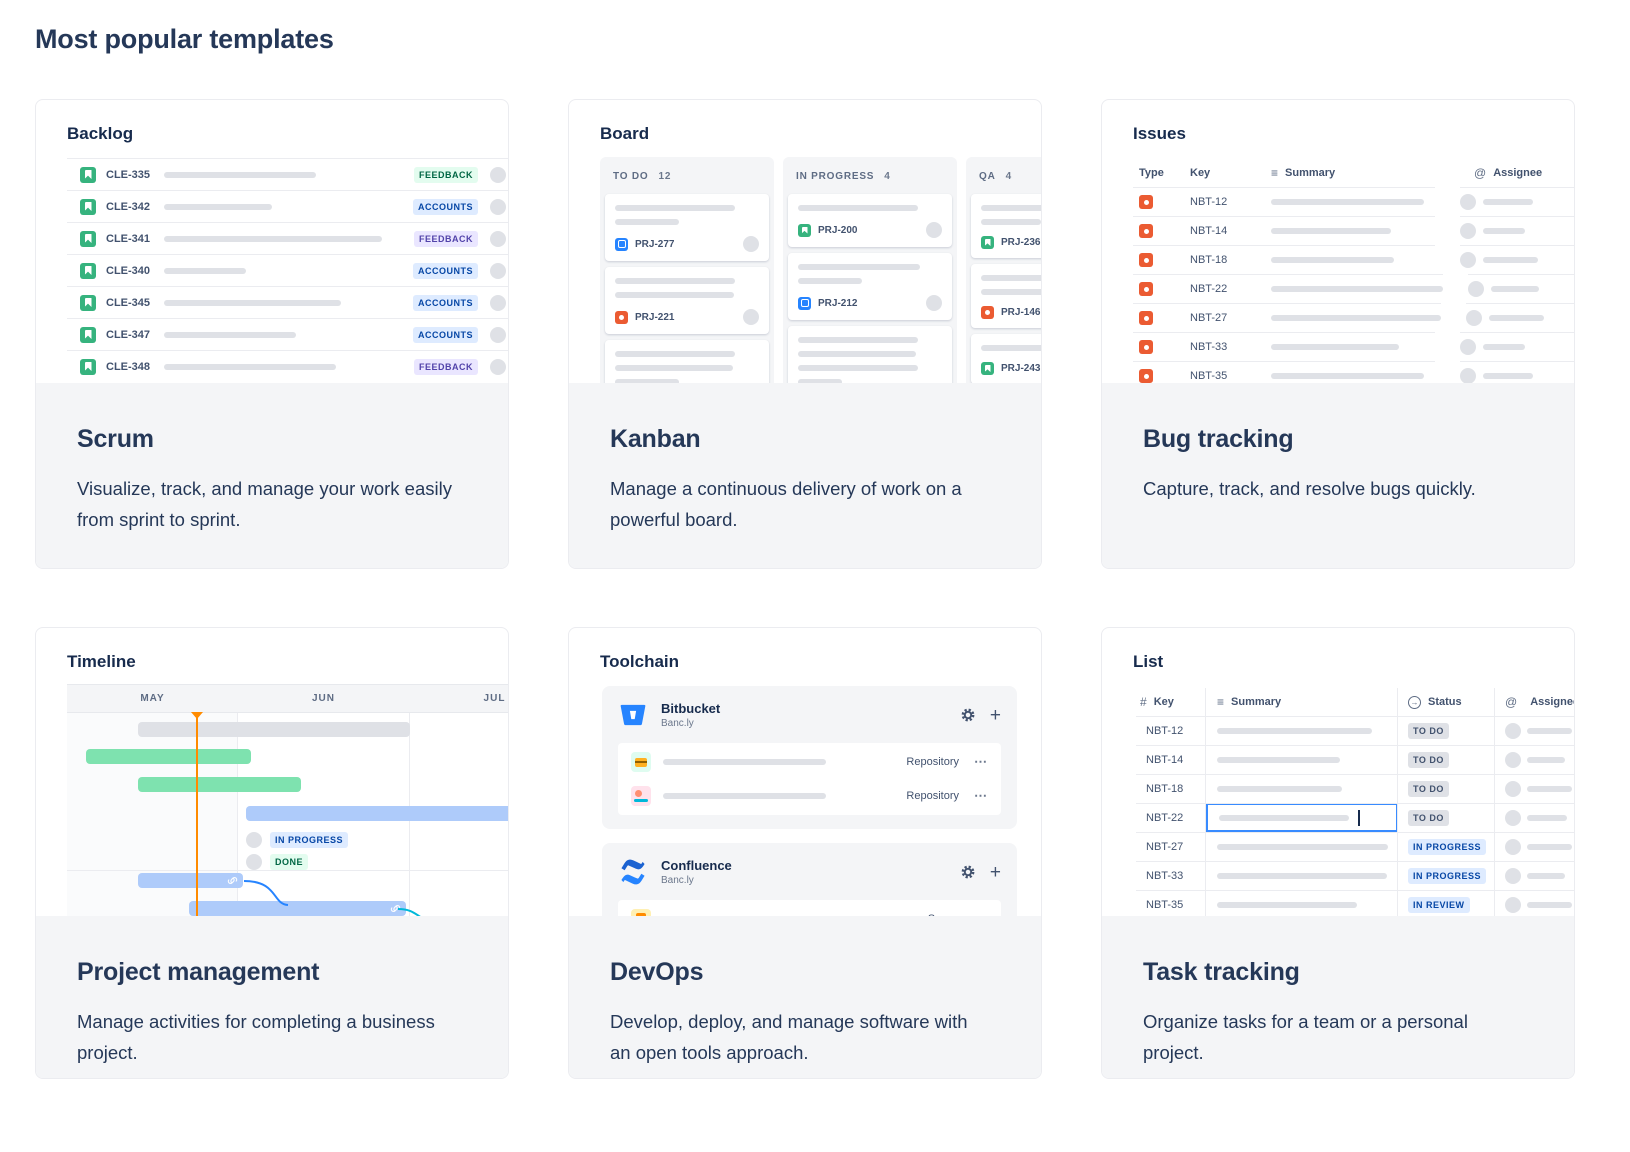 Image resolution: width=1630 pixels, height=1152 pixels. What do you see at coordinates (1021, 312) in the screenshot?
I see `issue-key: PRJ-146` at bounding box center [1021, 312].